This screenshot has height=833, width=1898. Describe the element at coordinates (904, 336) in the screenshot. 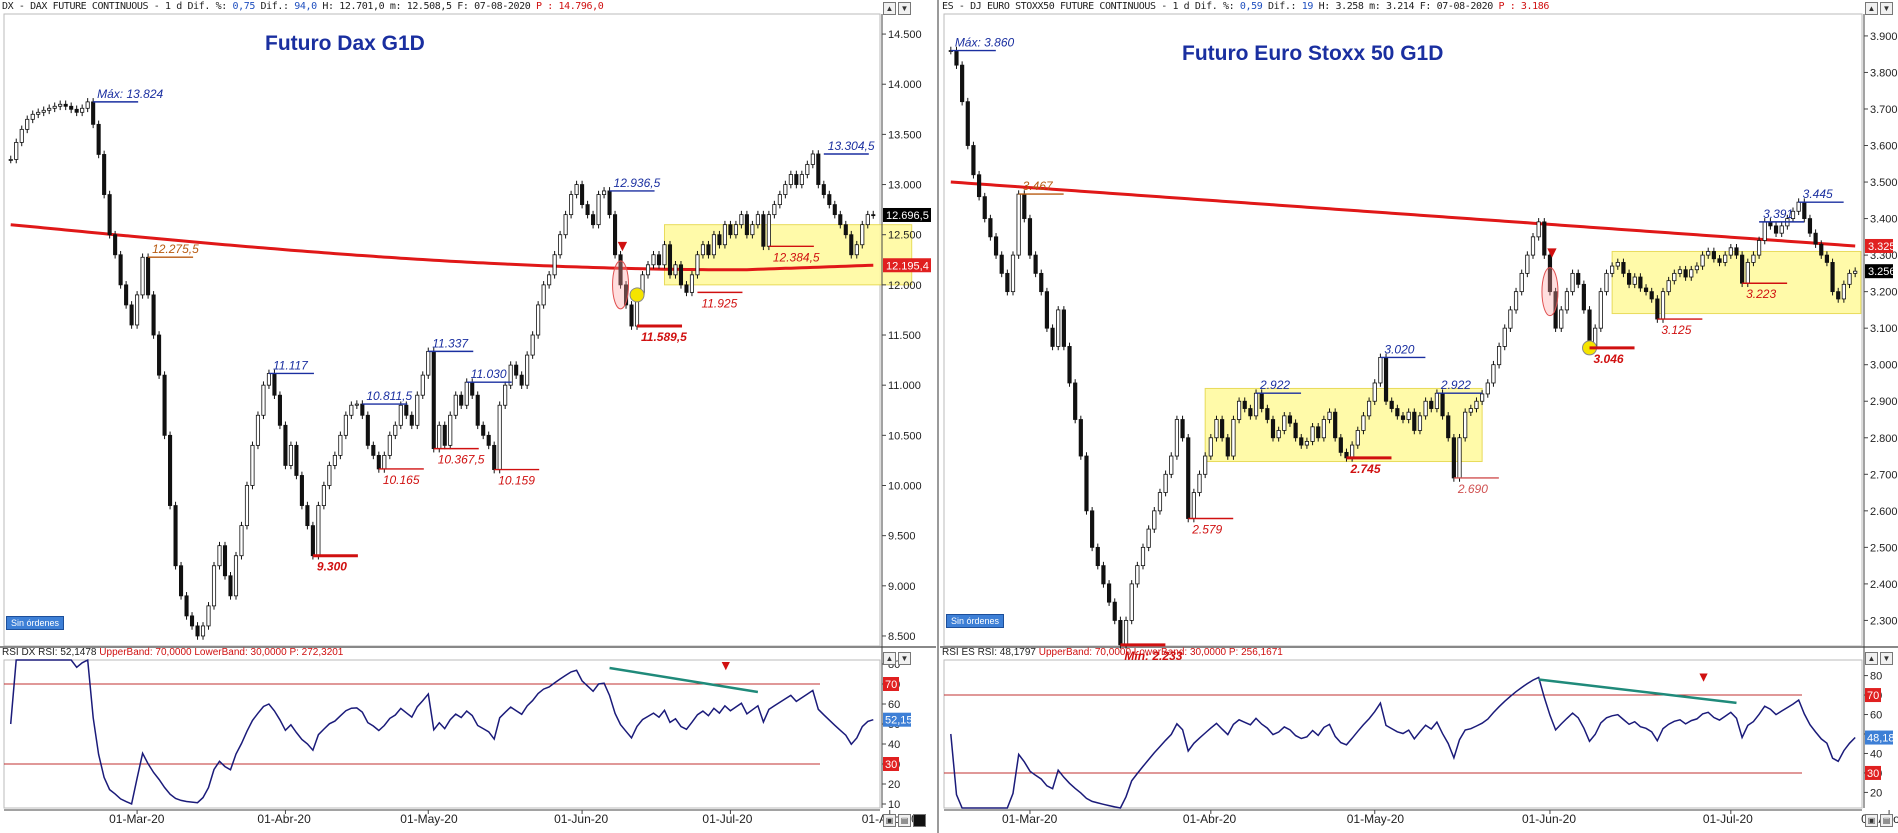

I see `price-axis-label: 11.500` at that location.